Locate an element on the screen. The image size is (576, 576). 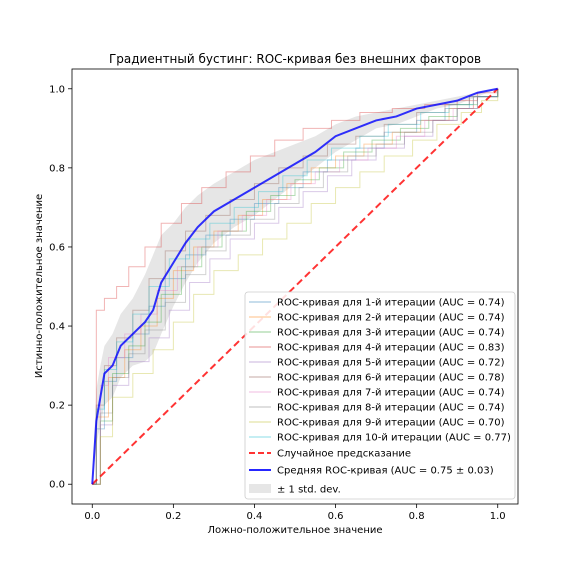
legend-label: ROC-кривая для 7-й итерации (AUC = 0.74) is located at coordinates (391, 393).